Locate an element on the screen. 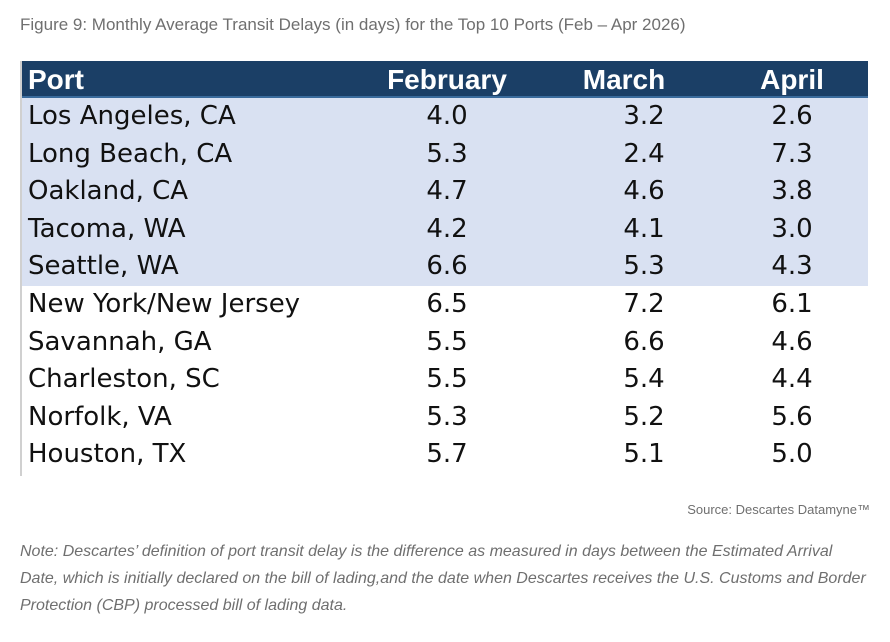 This screenshot has width=890, height=642. cell-port: Norfolk, VA is located at coordinates (100, 416).